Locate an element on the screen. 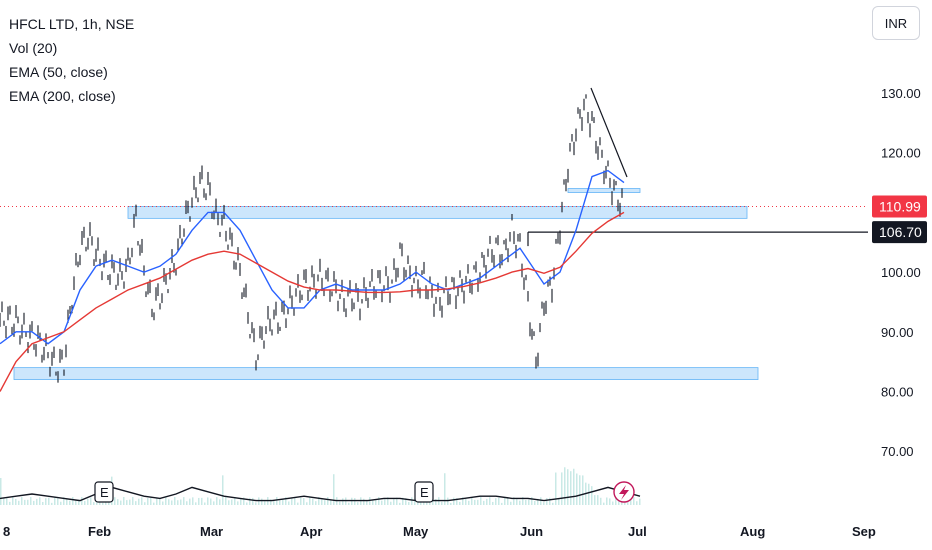 The image size is (932, 550). currency-button: INR is located at coordinates (896, 23).